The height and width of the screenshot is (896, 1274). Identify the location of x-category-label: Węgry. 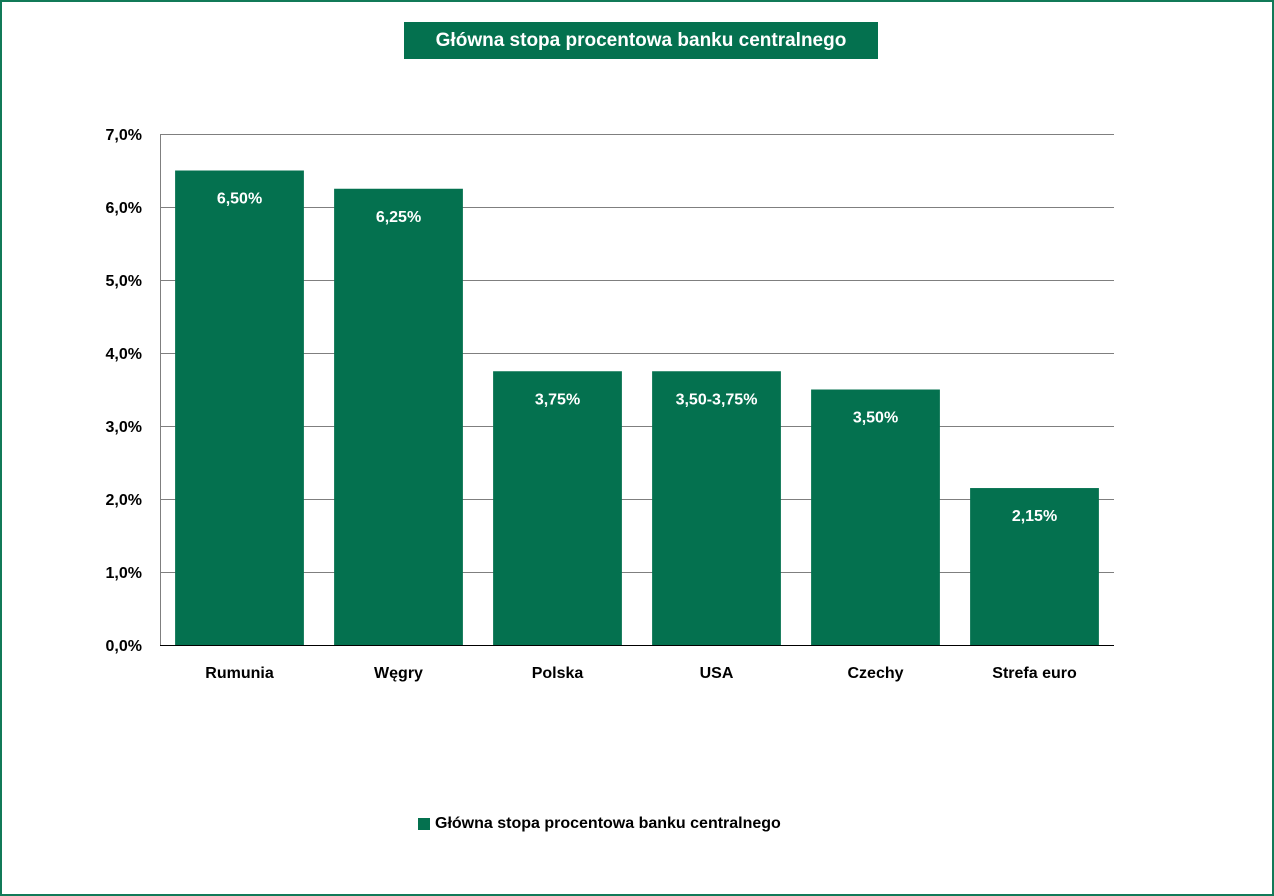
(398, 673).